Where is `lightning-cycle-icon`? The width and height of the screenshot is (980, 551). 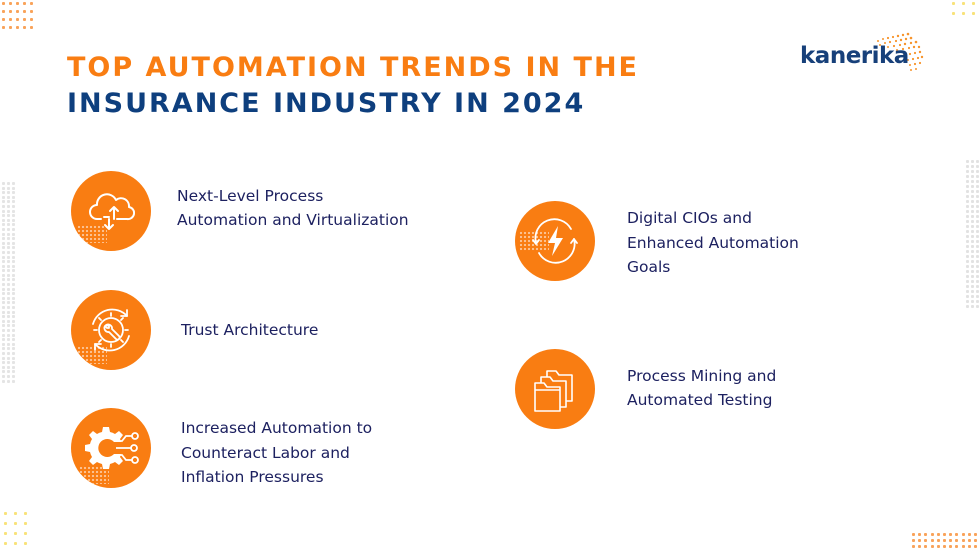 lightning-cycle-icon is located at coordinates (555, 241).